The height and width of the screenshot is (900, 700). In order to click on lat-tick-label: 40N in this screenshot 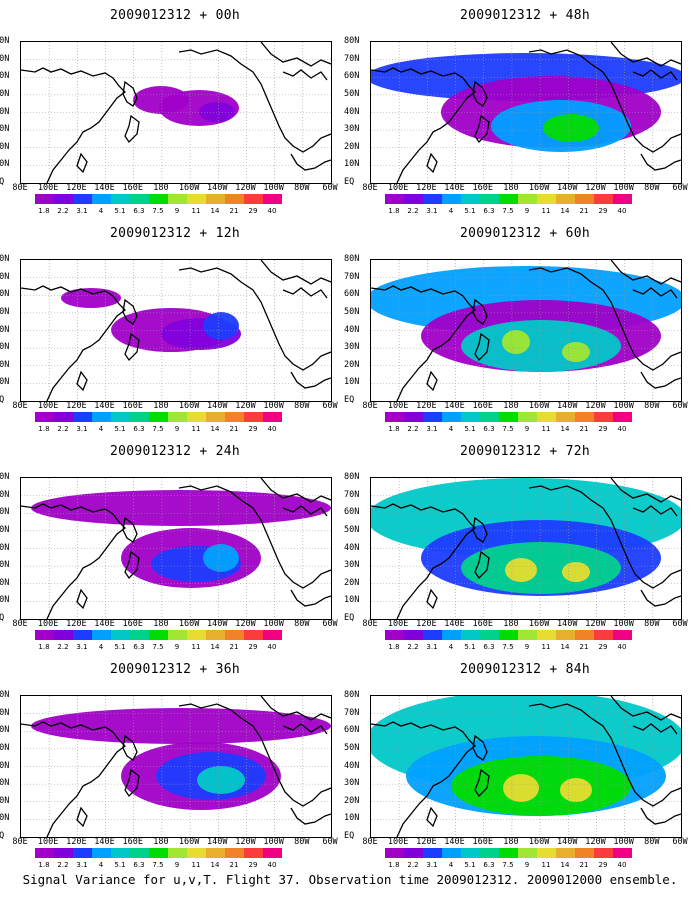, I will do `click(5, 547)`.